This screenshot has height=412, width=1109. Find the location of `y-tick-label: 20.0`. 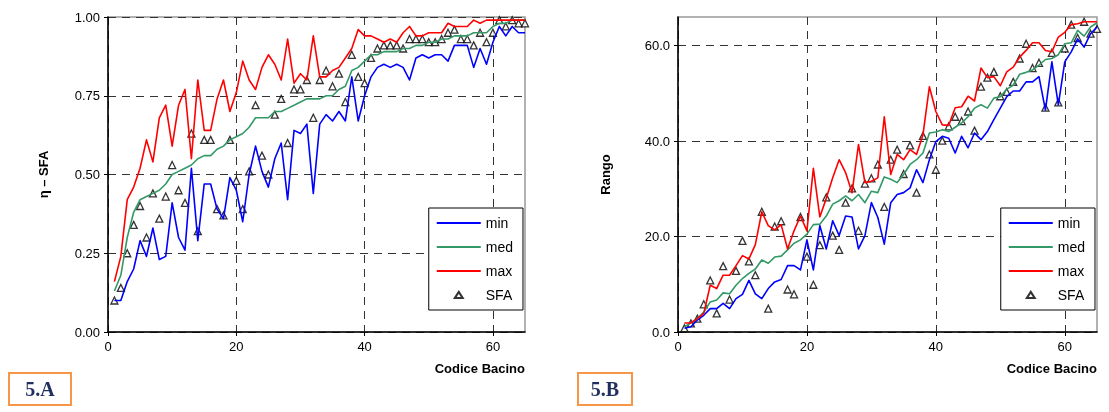

y-tick-label: 20.0 is located at coordinates (657, 237).